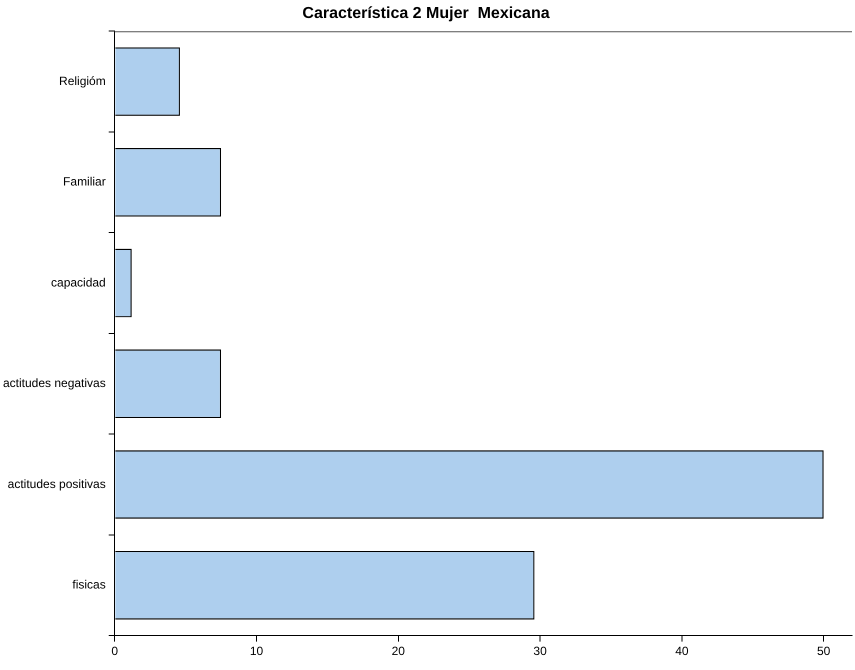  Describe the element at coordinates (84, 181) in the screenshot. I see `y-tick-label: Familiar` at that location.